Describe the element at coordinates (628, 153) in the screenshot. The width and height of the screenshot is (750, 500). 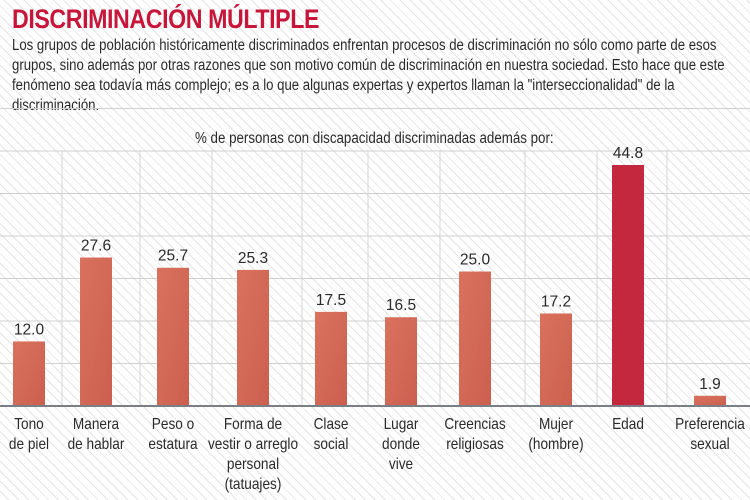
I see `data-label: 44.8` at that location.